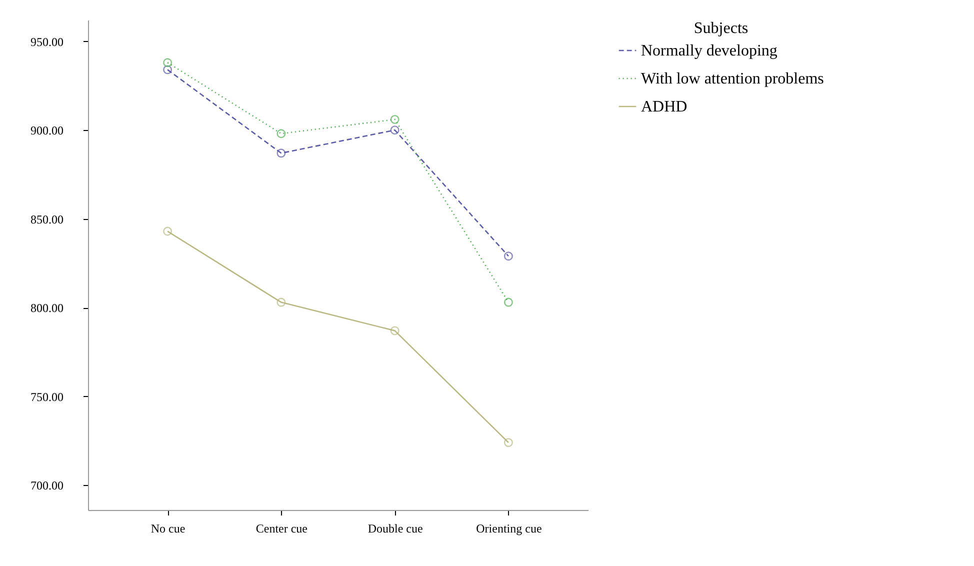 The image size is (974, 566). Describe the element at coordinates (282, 529) in the screenshot. I see `x-tick-label: Center cue` at that location.